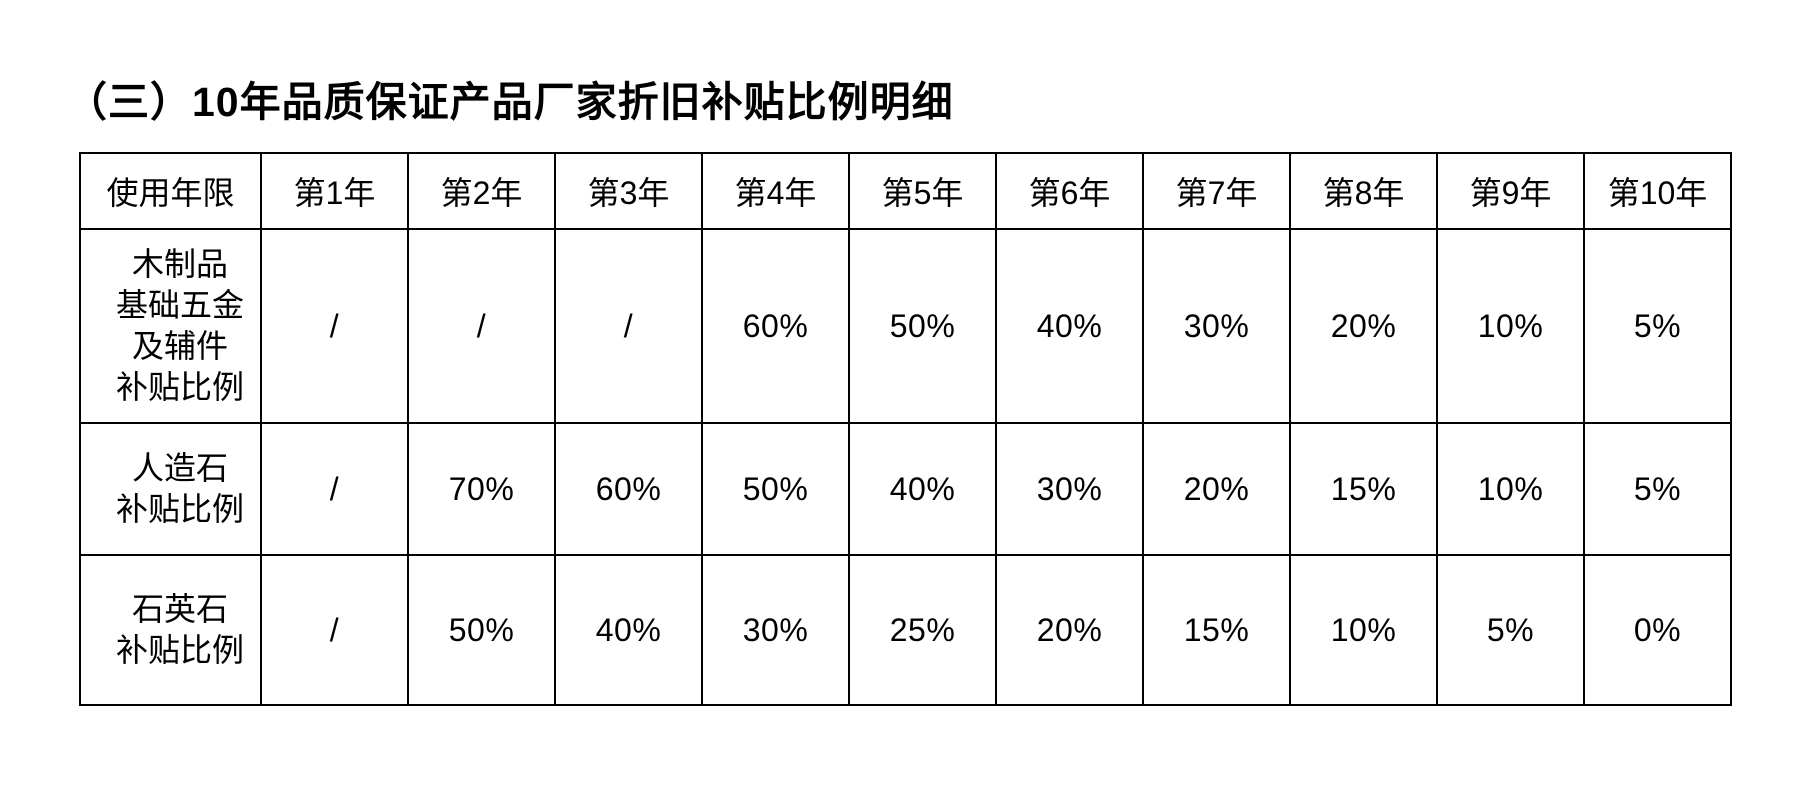  What do you see at coordinates (170, 326) in the screenshot?
I see `row-label-wood-hardware: 木制品 基础五金 及辅件 补贴比例` at bounding box center [170, 326].